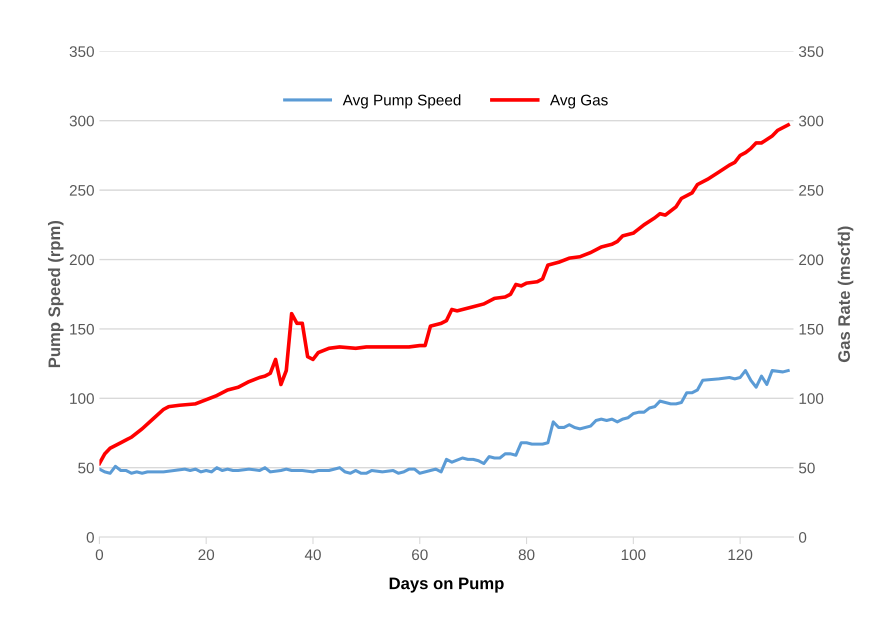 The width and height of the screenshot is (872, 626). Describe the element at coordinates (447, 585) in the screenshot. I see `x-axis-title: Days on Pump` at that location.